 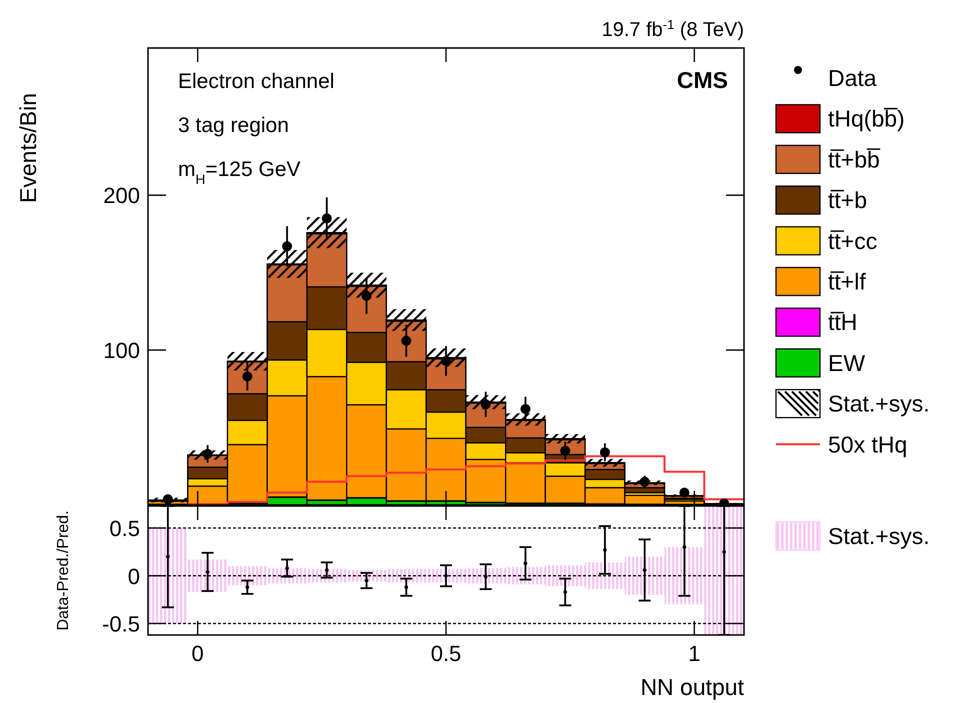 What do you see at coordinates (868, 444) in the screenshot?
I see `legend-label: 50x tHq` at bounding box center [868, 444].